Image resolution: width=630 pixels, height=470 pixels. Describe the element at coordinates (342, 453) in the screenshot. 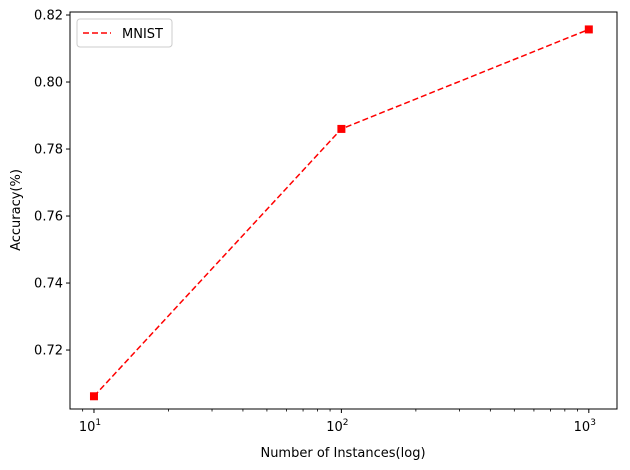

I see `x-axis-title: Number of Instances(log)` at that location.